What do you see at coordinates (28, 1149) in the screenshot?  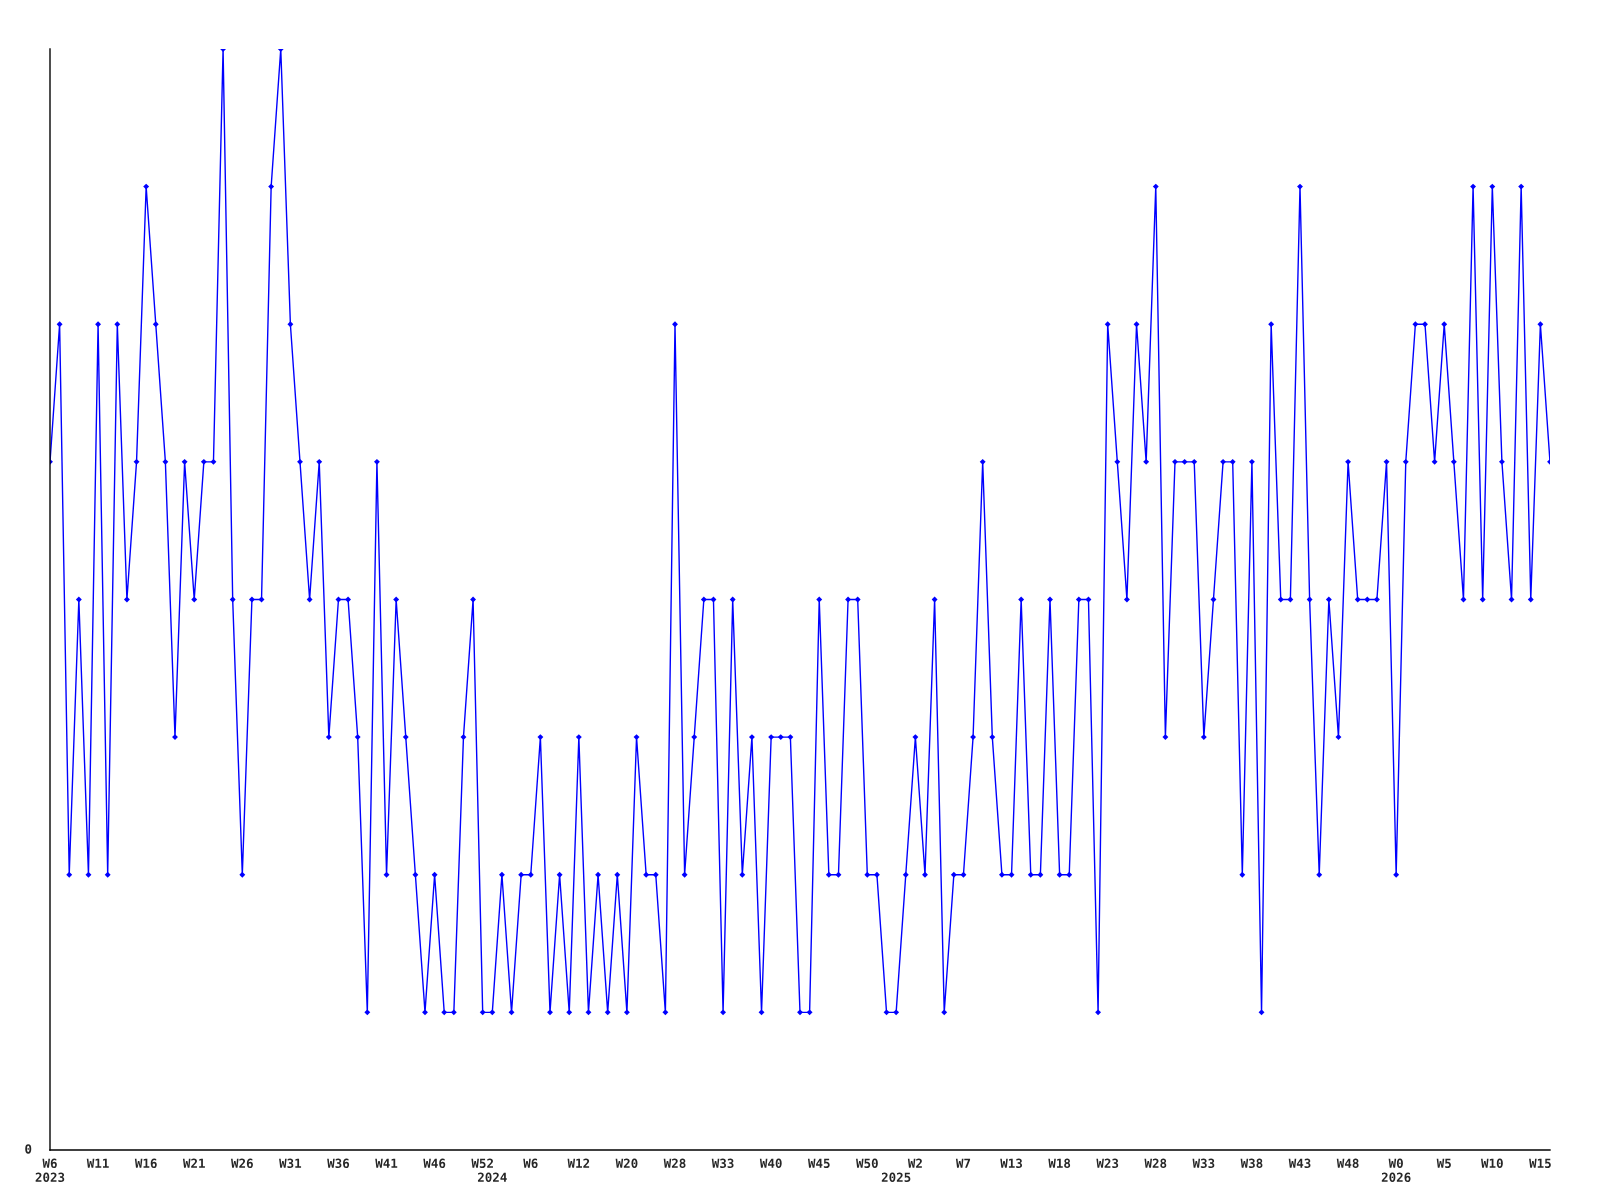 I see `text: 0` at bounding box center [28, 1149].